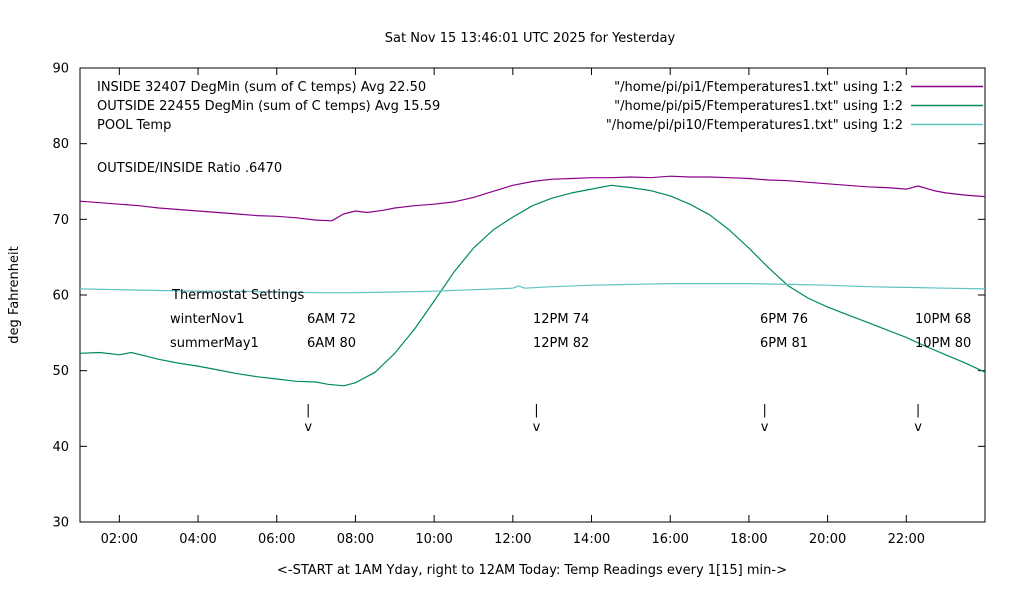 The height and width of the screenshot is (600, 1020). I want to click on x-tick-label: 12:00, so click(512, 539).